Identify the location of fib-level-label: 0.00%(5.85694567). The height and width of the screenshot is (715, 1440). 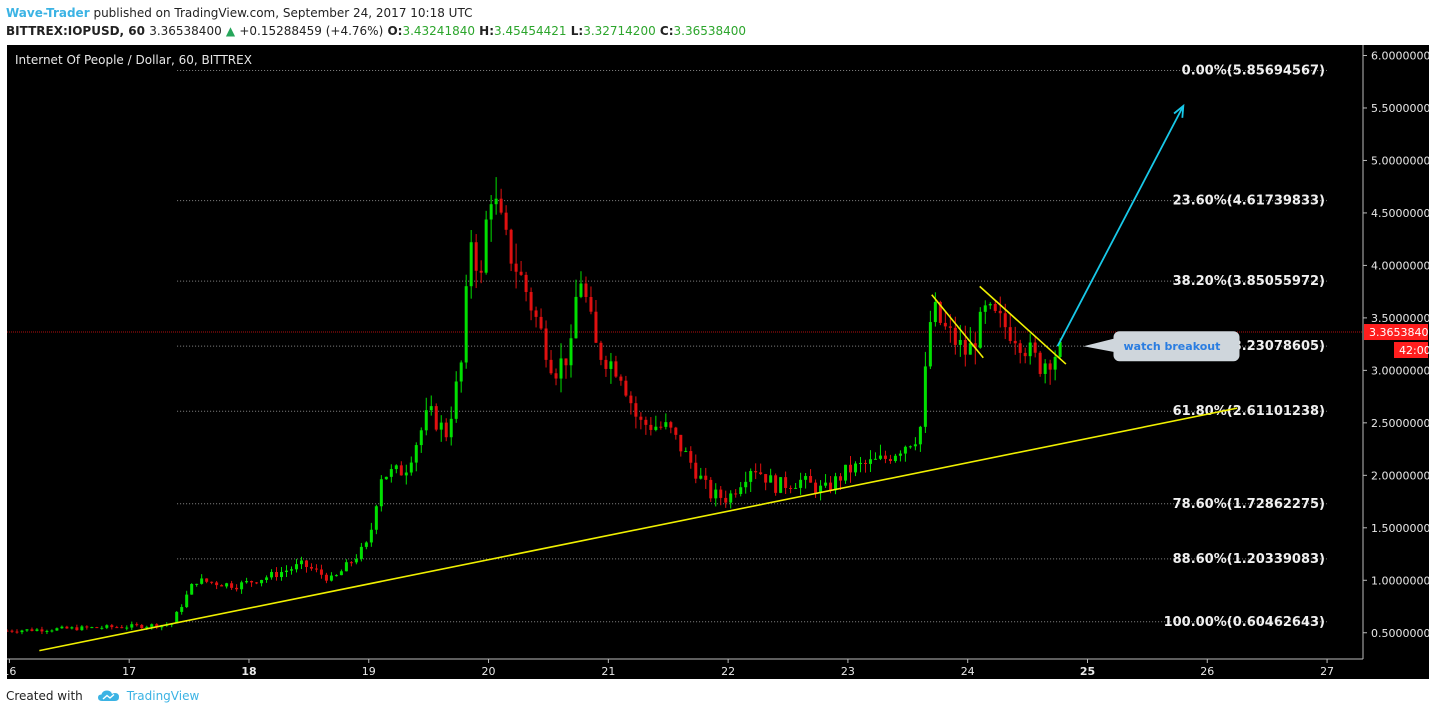
(1253, 71).